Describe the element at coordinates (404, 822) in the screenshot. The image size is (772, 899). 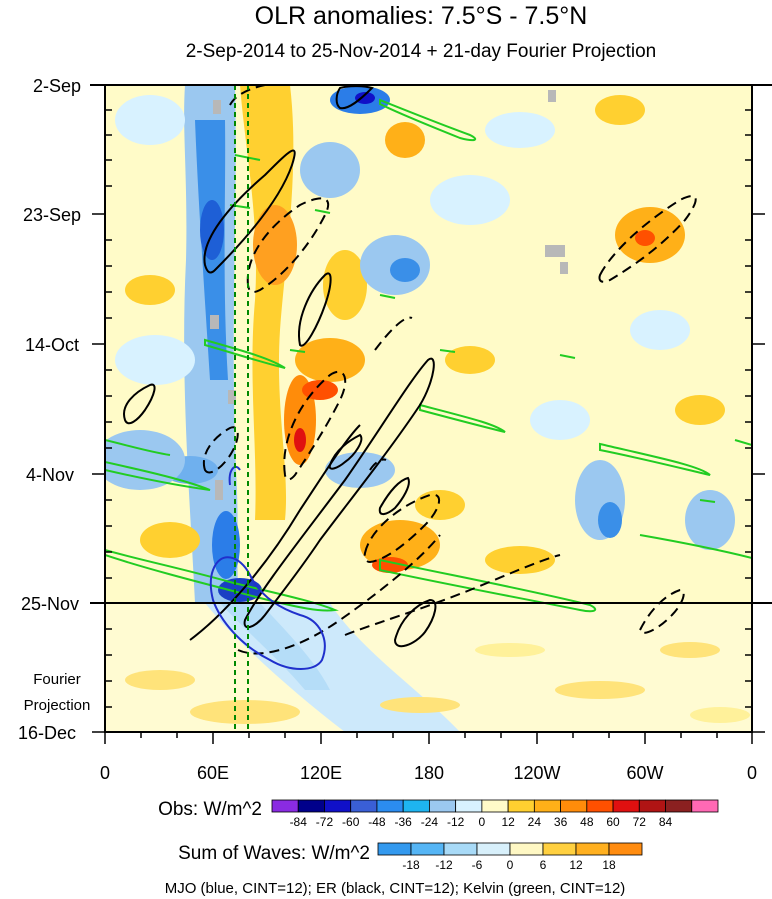
I see `obs-colorbar-tick-label: -36` at that location.